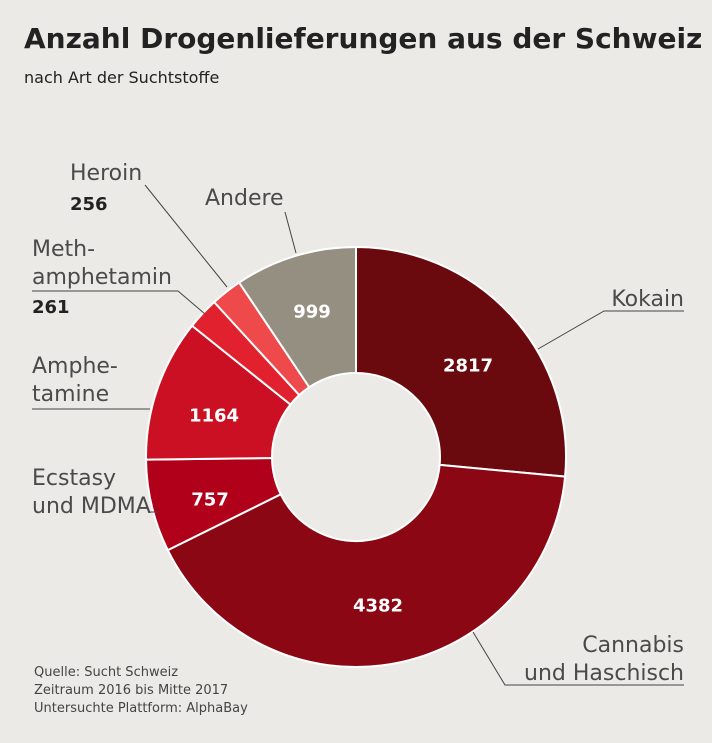 This screenshot has width=712, height=743. What do you see at coordinates (214, 416) in the screenshot?
I see `value-label-amphetamine: 1164` at bounding box center [214, 416].